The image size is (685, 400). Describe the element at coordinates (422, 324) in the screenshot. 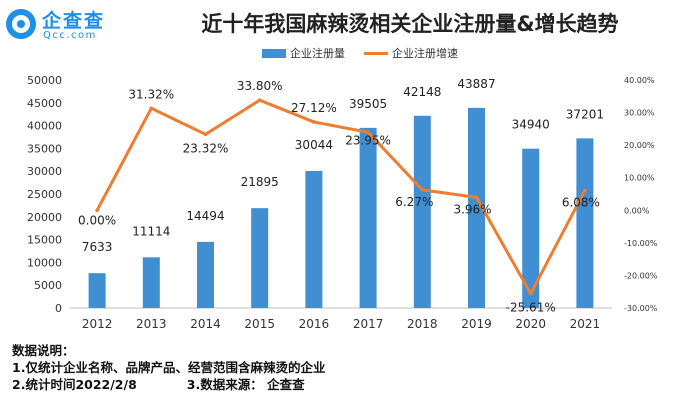

I see `x-tick-label: 2018` at that location.